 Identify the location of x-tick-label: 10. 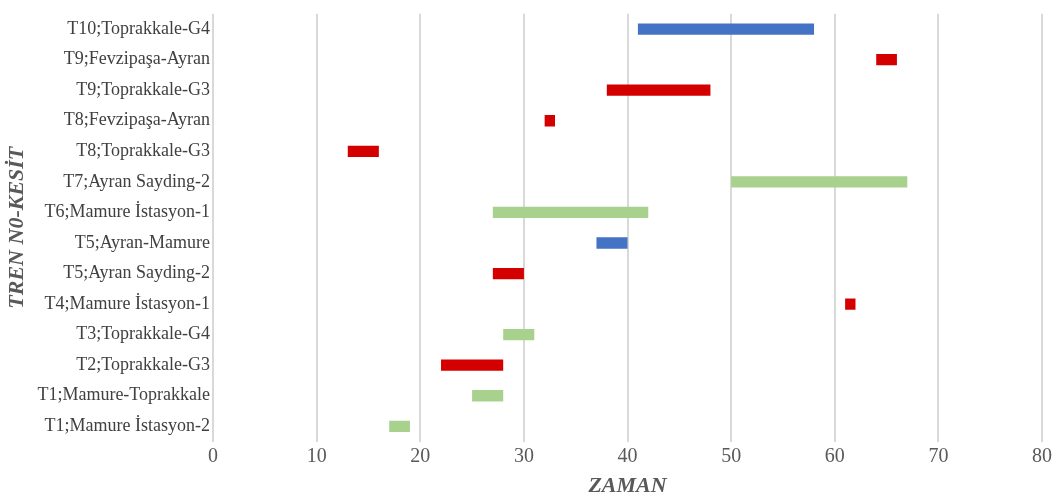
(316, 454).